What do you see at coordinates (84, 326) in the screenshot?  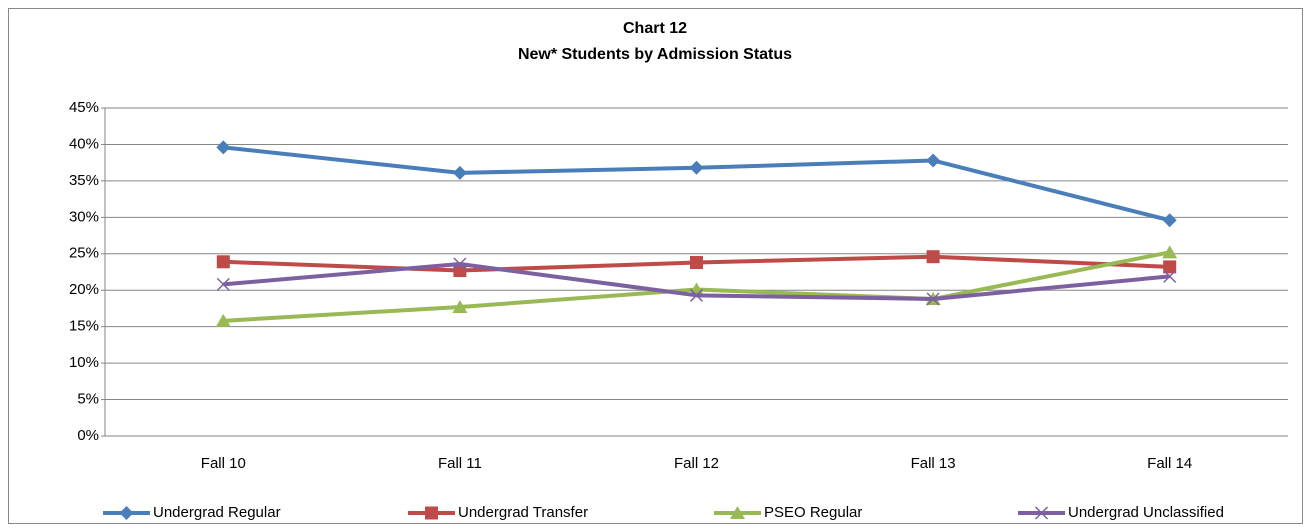 I see `y-tick-label: 15%` at bounding box center [84, 326].